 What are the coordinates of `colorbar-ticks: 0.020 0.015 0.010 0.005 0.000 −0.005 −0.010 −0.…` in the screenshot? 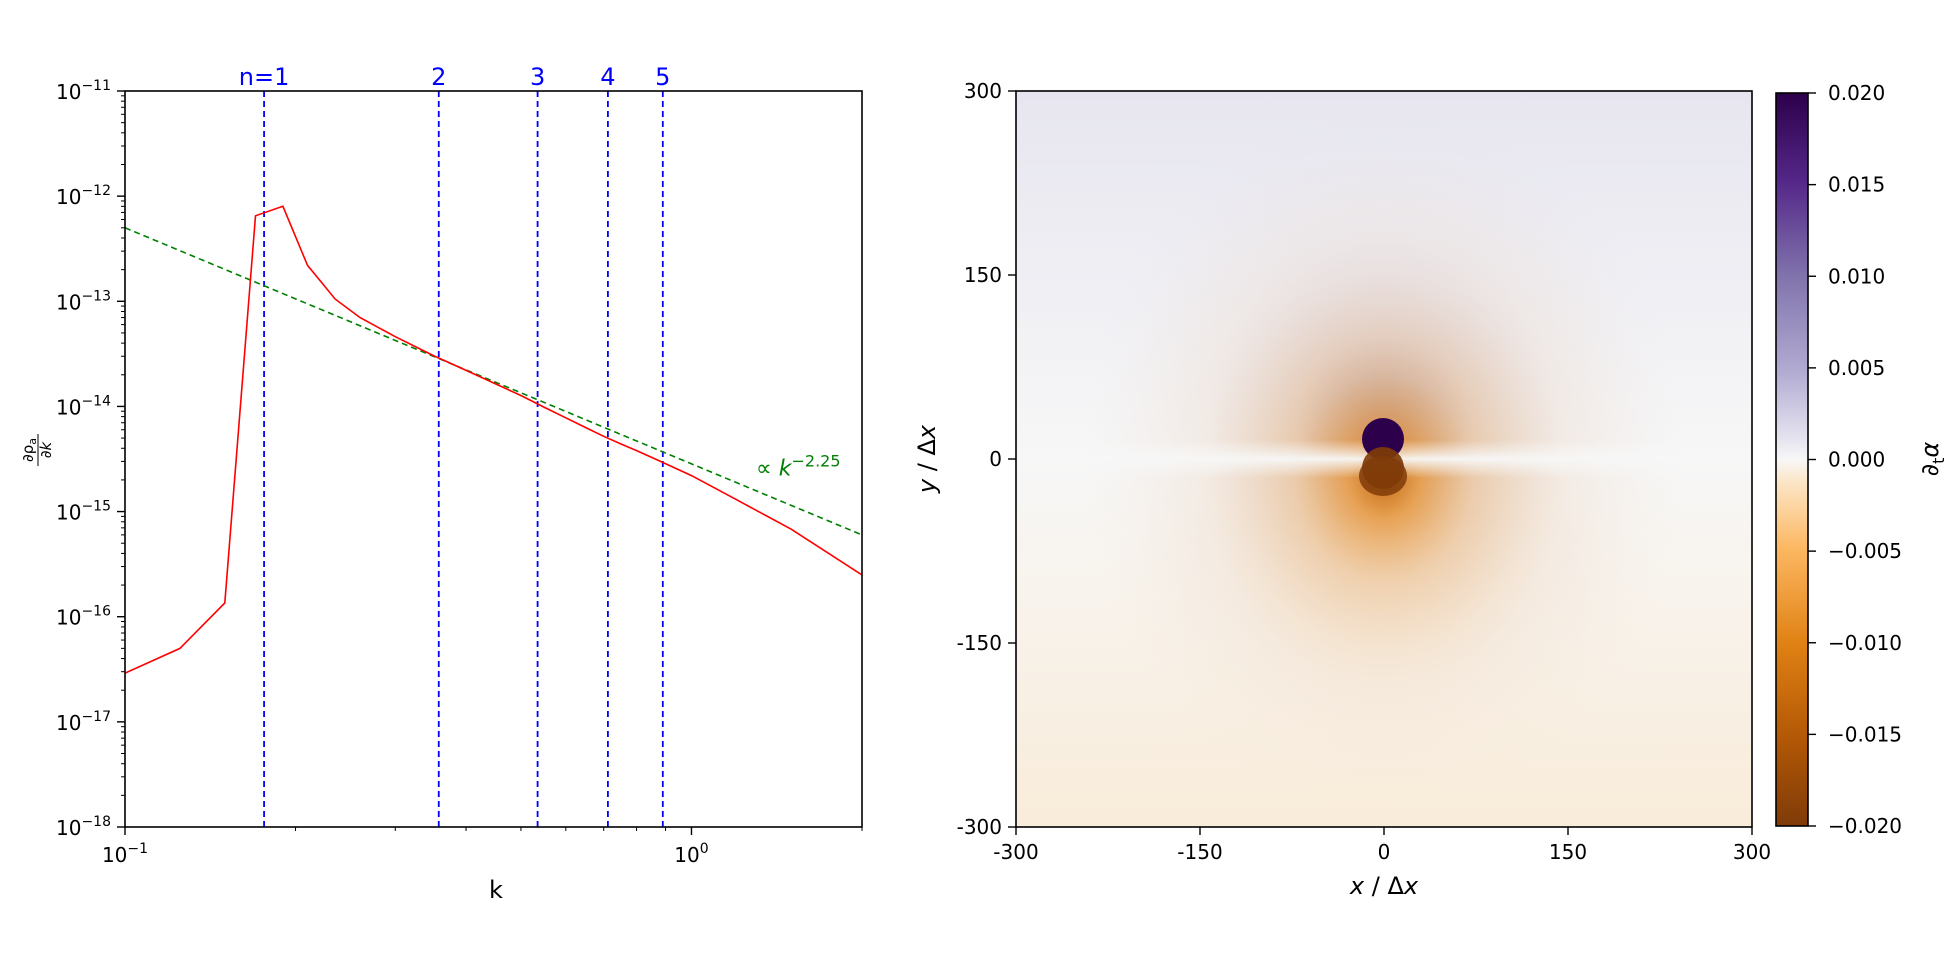 It's located at (1855, 459).